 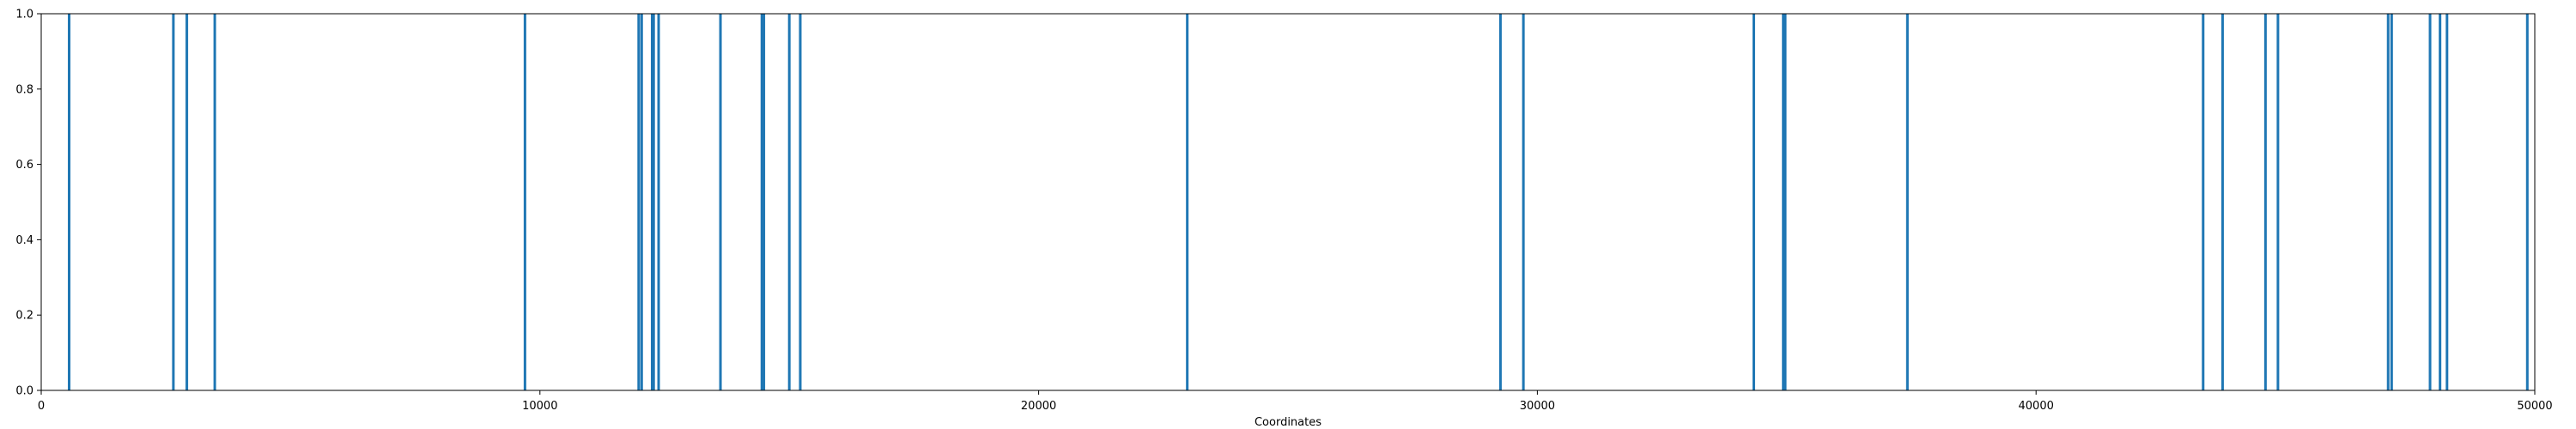 I want to click on x-axis-label: Coordinates, so click(x=1288, y=422).